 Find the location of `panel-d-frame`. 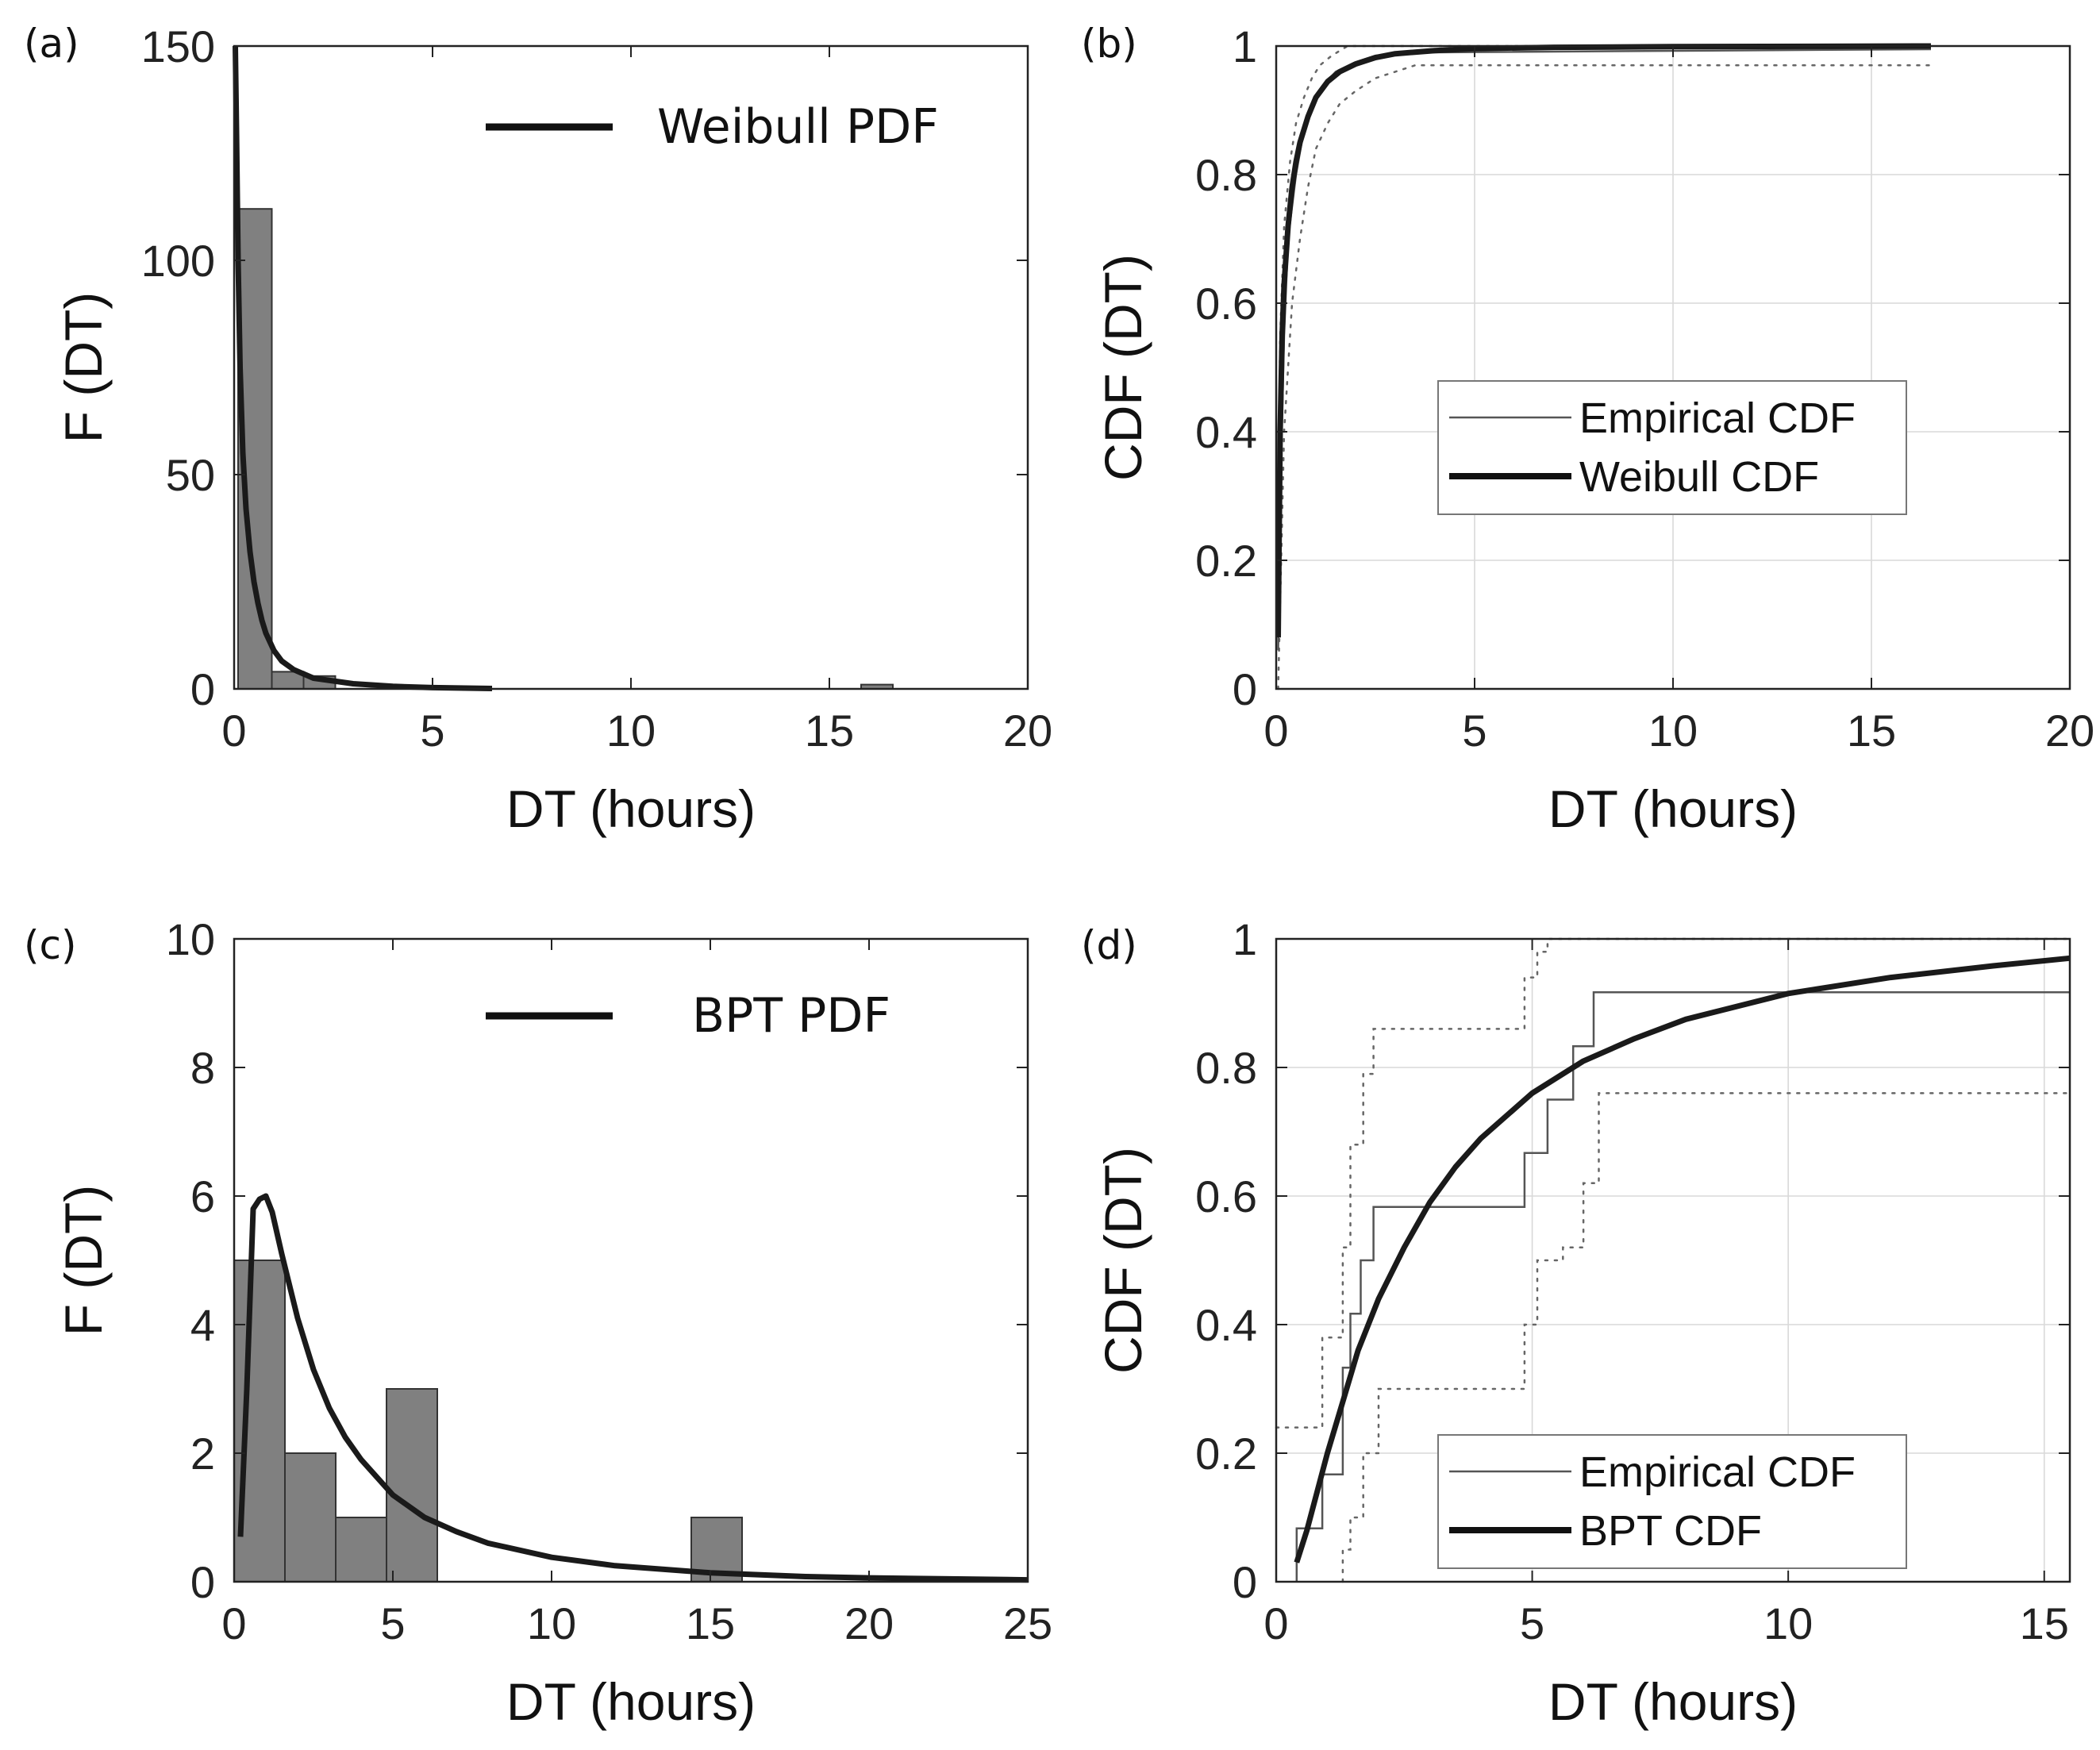

panel-d-frame is located at coordinates (1673, 1260).